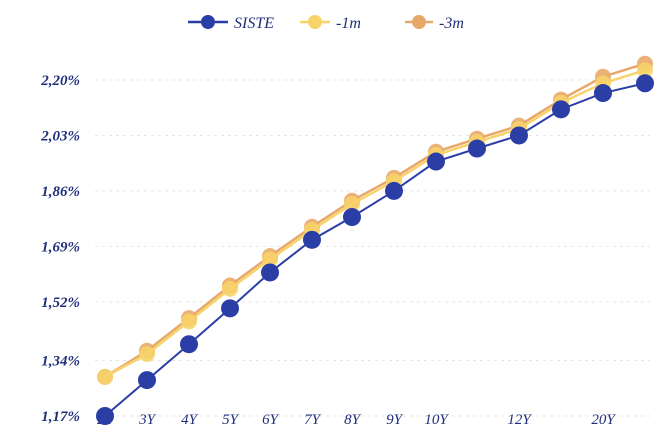  What do you see at coordinates (254, 23) in the screenshot?
I see `legend-label: SISTE` at bounding box center [254, 23].